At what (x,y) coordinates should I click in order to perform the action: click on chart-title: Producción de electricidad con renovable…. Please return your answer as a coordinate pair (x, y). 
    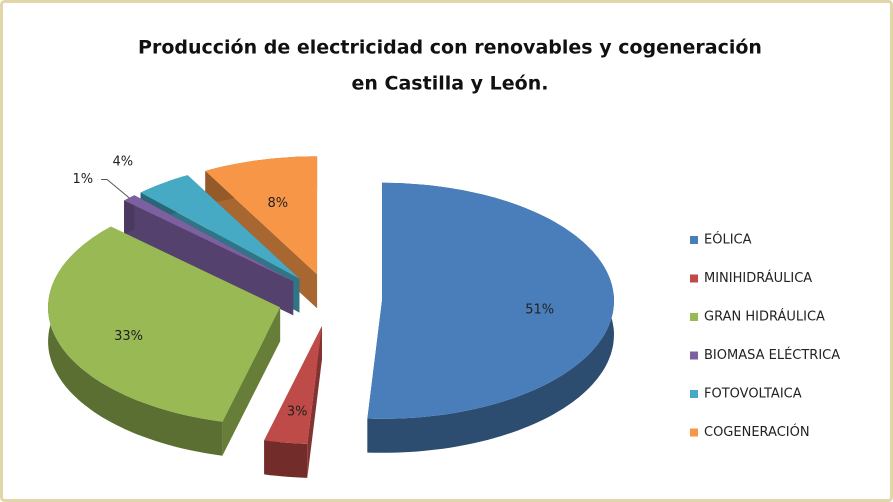
    Looking at the image, I should click on (450, 48).